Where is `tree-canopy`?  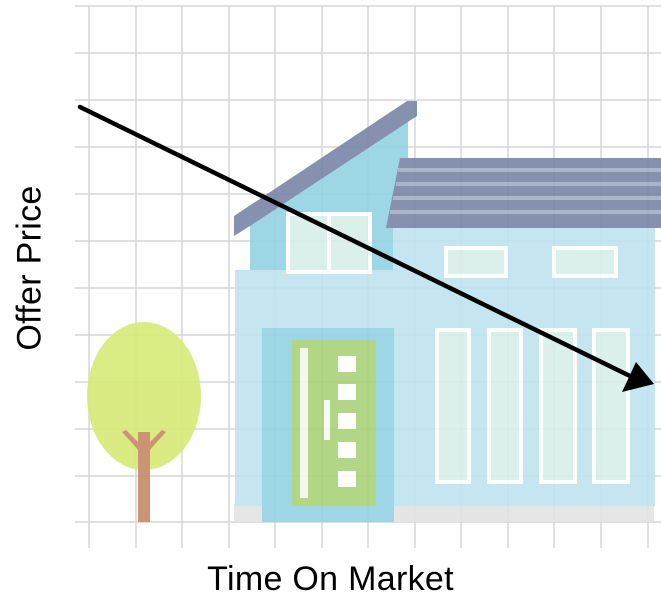 tree-canopy is located at coordinates (144, 396).